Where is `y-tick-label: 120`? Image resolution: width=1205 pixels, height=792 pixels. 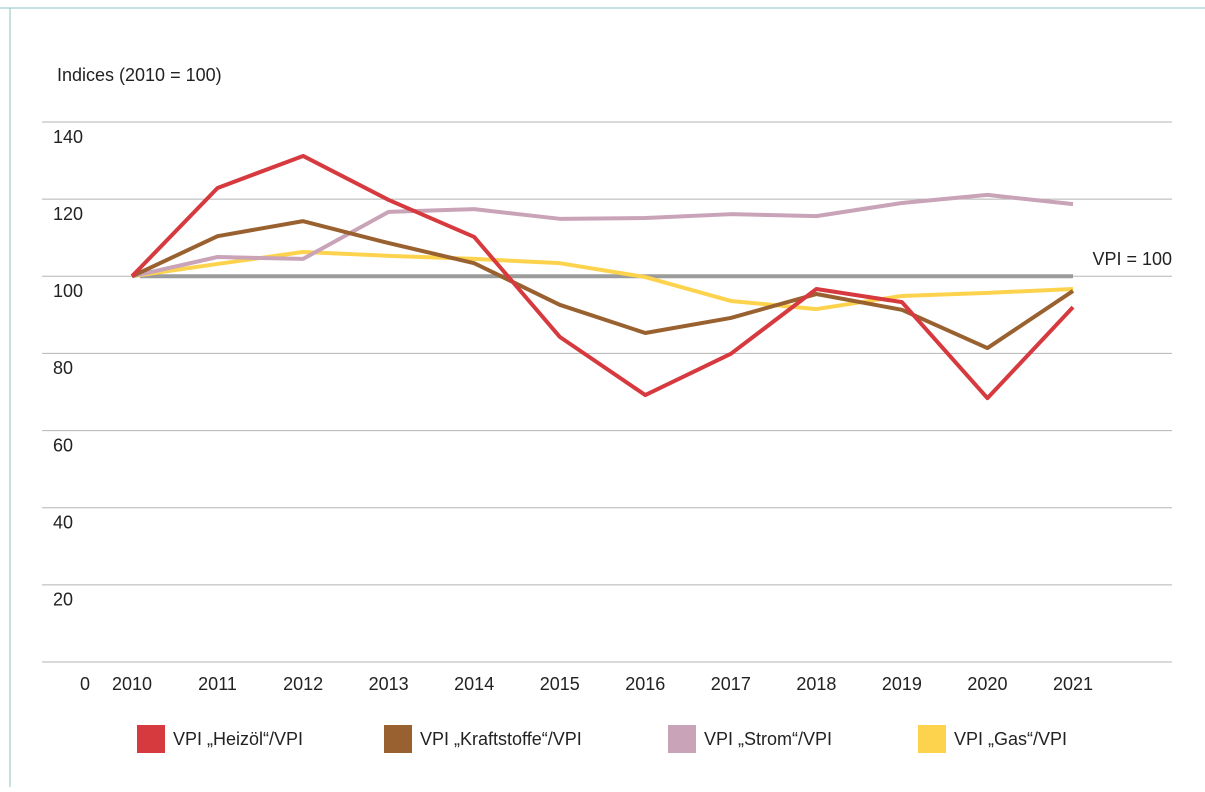 y-tick-label: 120 is located at coordinates (68, 214).